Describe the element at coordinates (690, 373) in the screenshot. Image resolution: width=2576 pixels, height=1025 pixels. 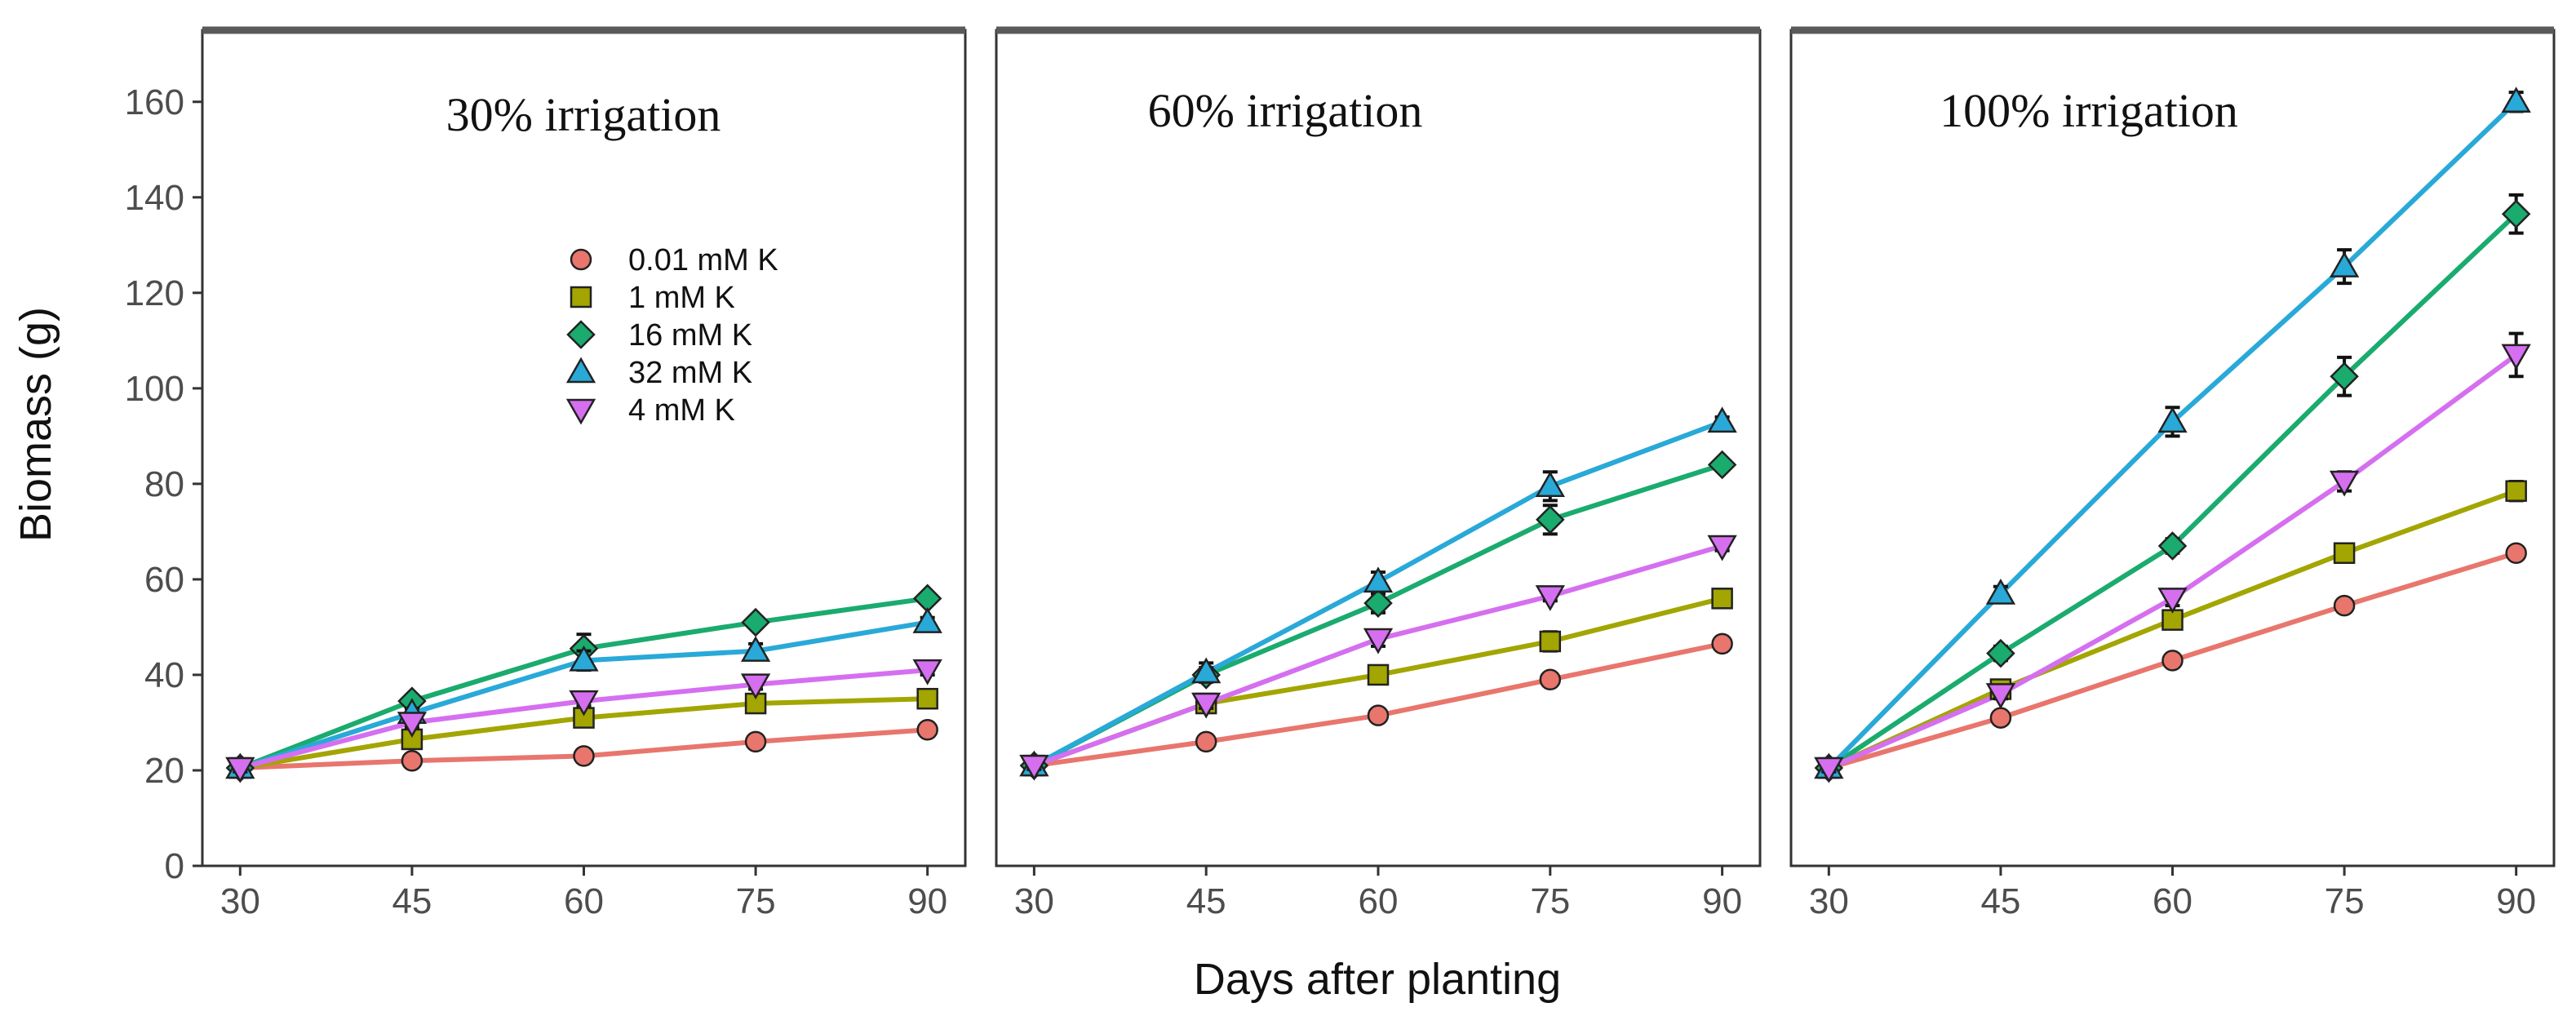
I see `legend-label: 32 mM K` at that location.